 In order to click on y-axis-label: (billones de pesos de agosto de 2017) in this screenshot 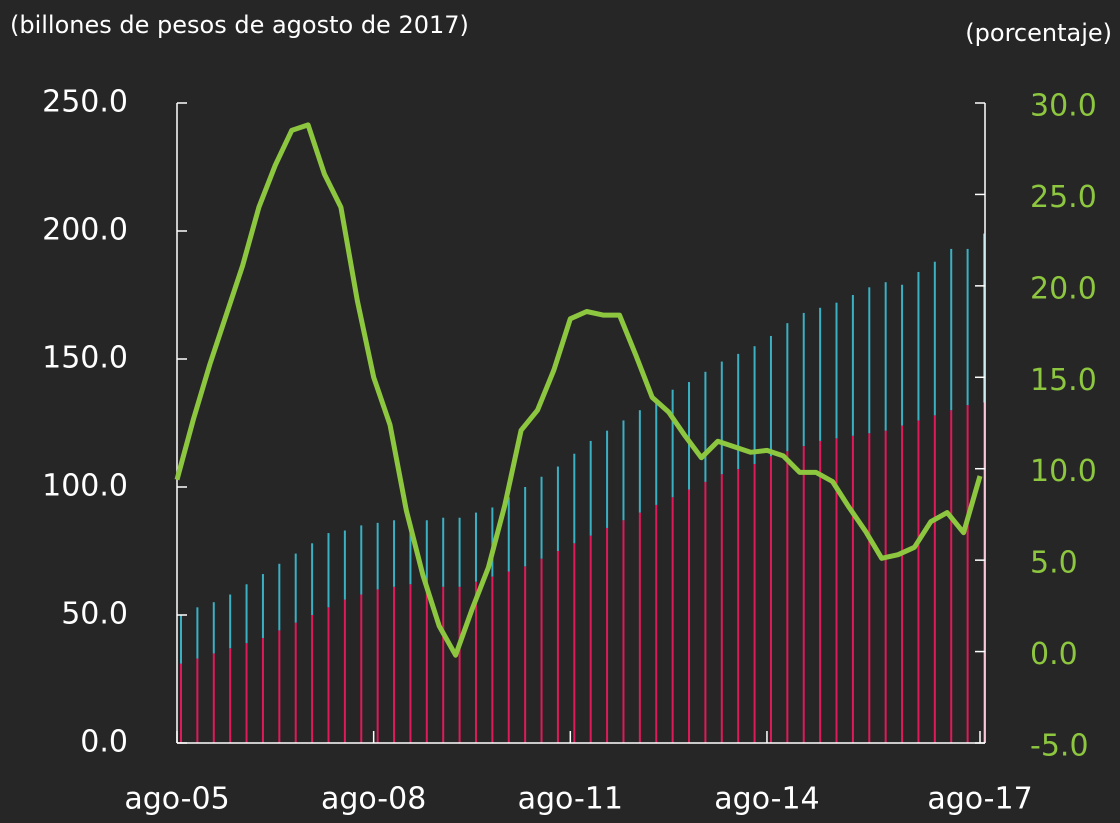, I will do `click(239, 25)`.